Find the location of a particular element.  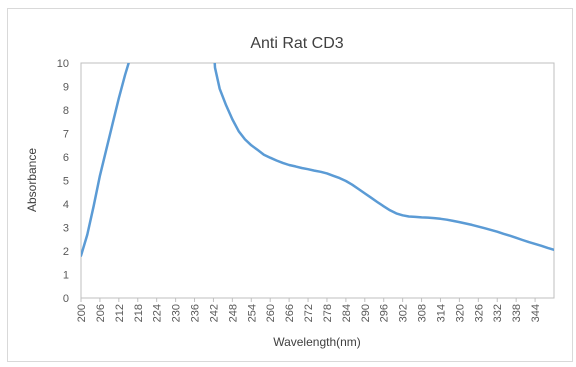

x-tick-label: 260 is located at coordinates (271, 313).